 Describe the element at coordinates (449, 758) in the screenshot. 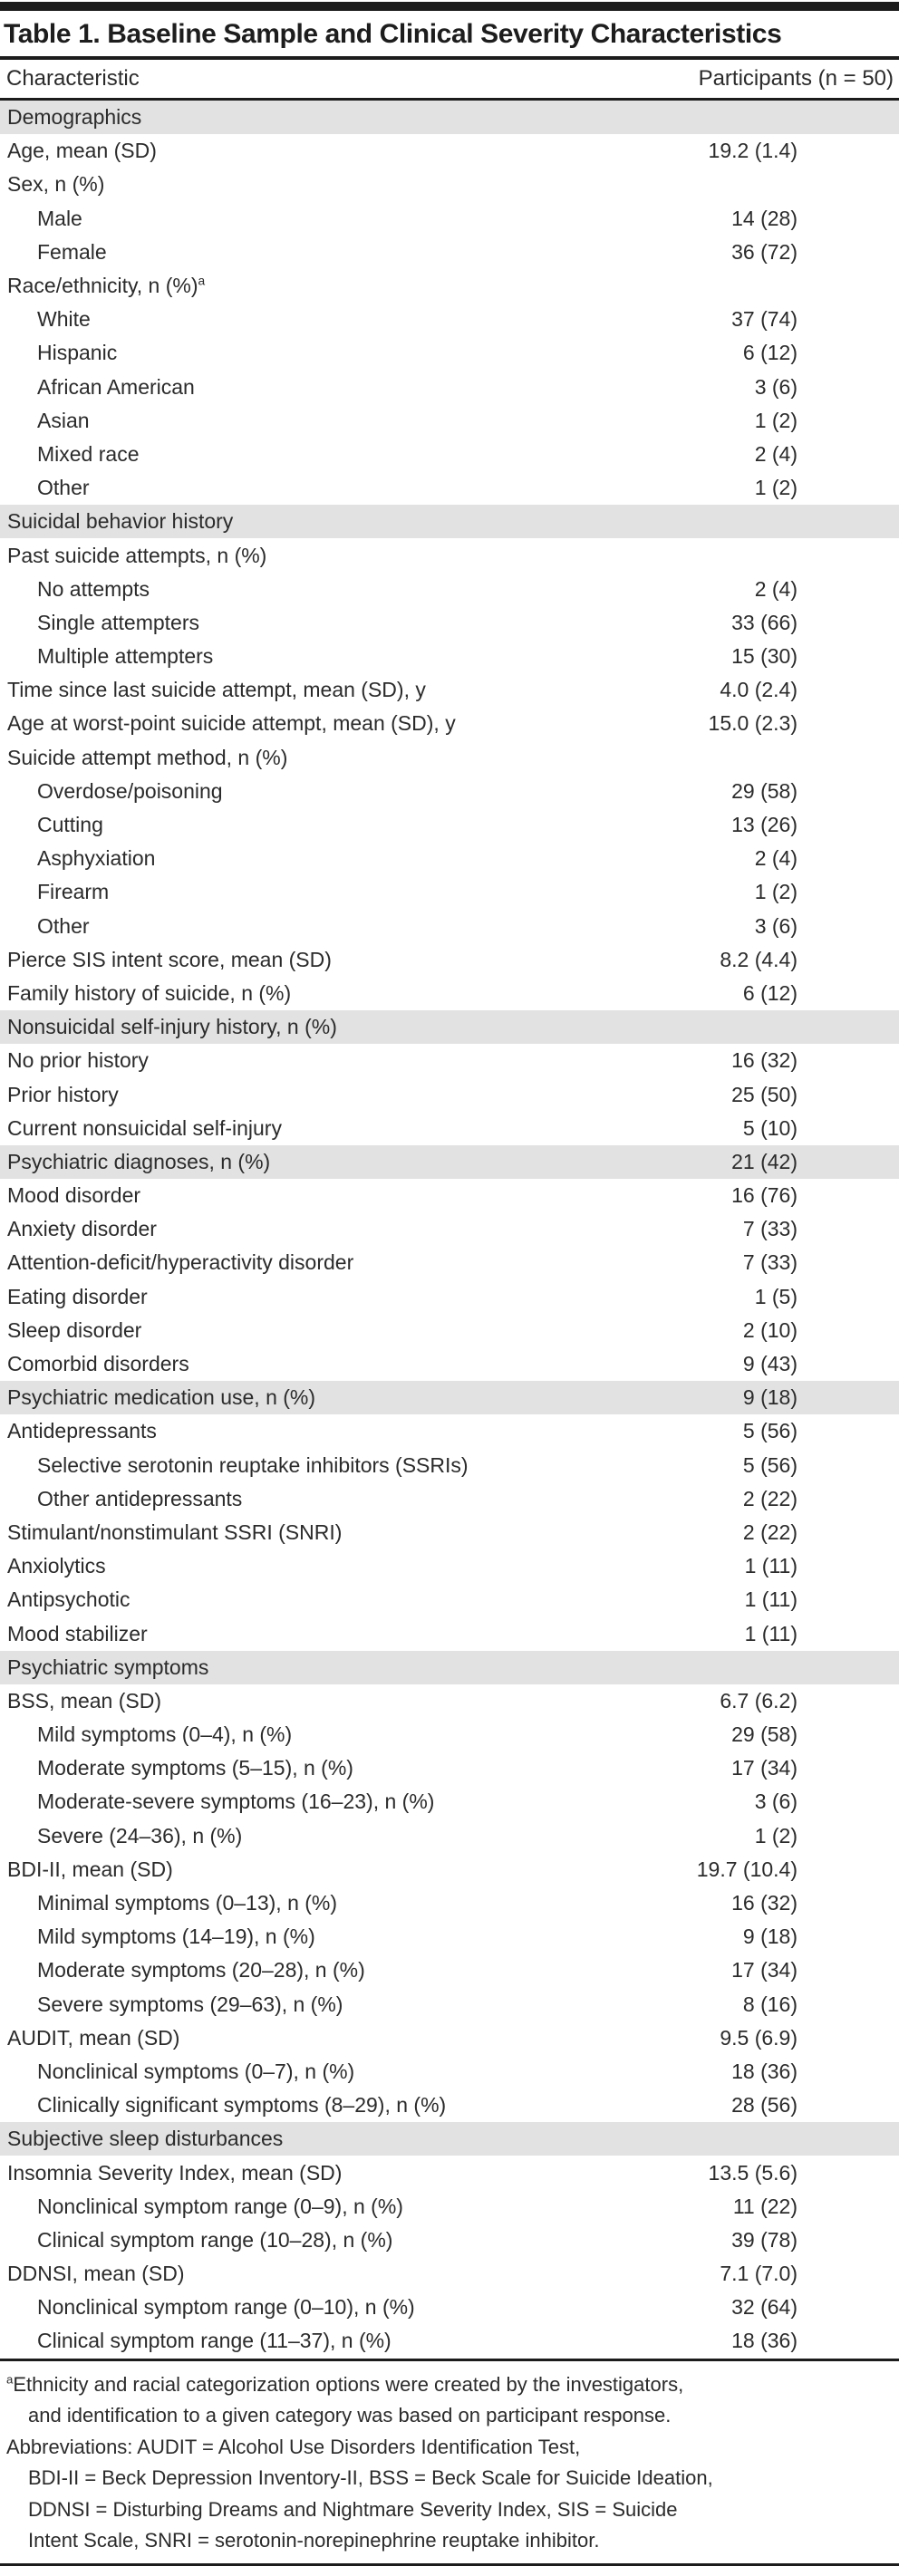

I see `table-row: Suicide attempt method, n (%)` at that location.